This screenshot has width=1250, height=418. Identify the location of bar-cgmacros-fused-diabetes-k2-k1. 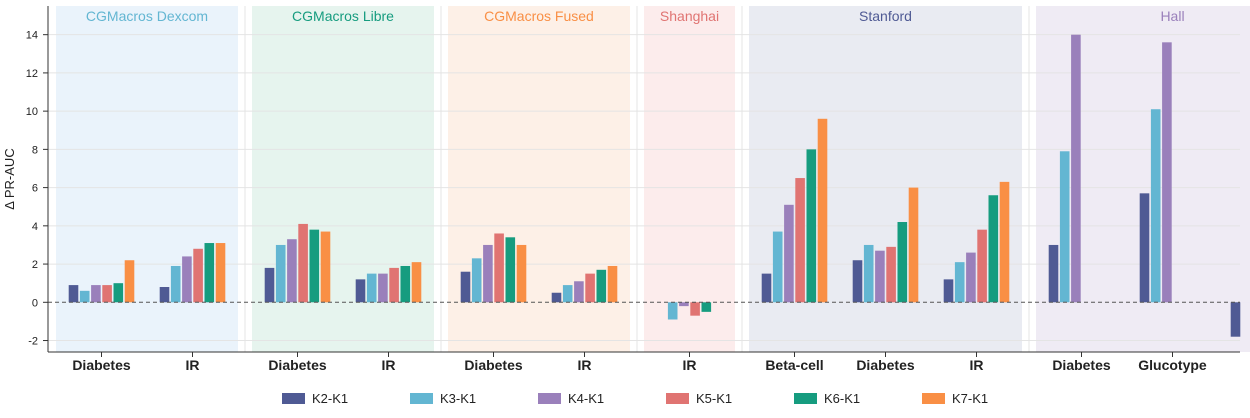
(465, 287).